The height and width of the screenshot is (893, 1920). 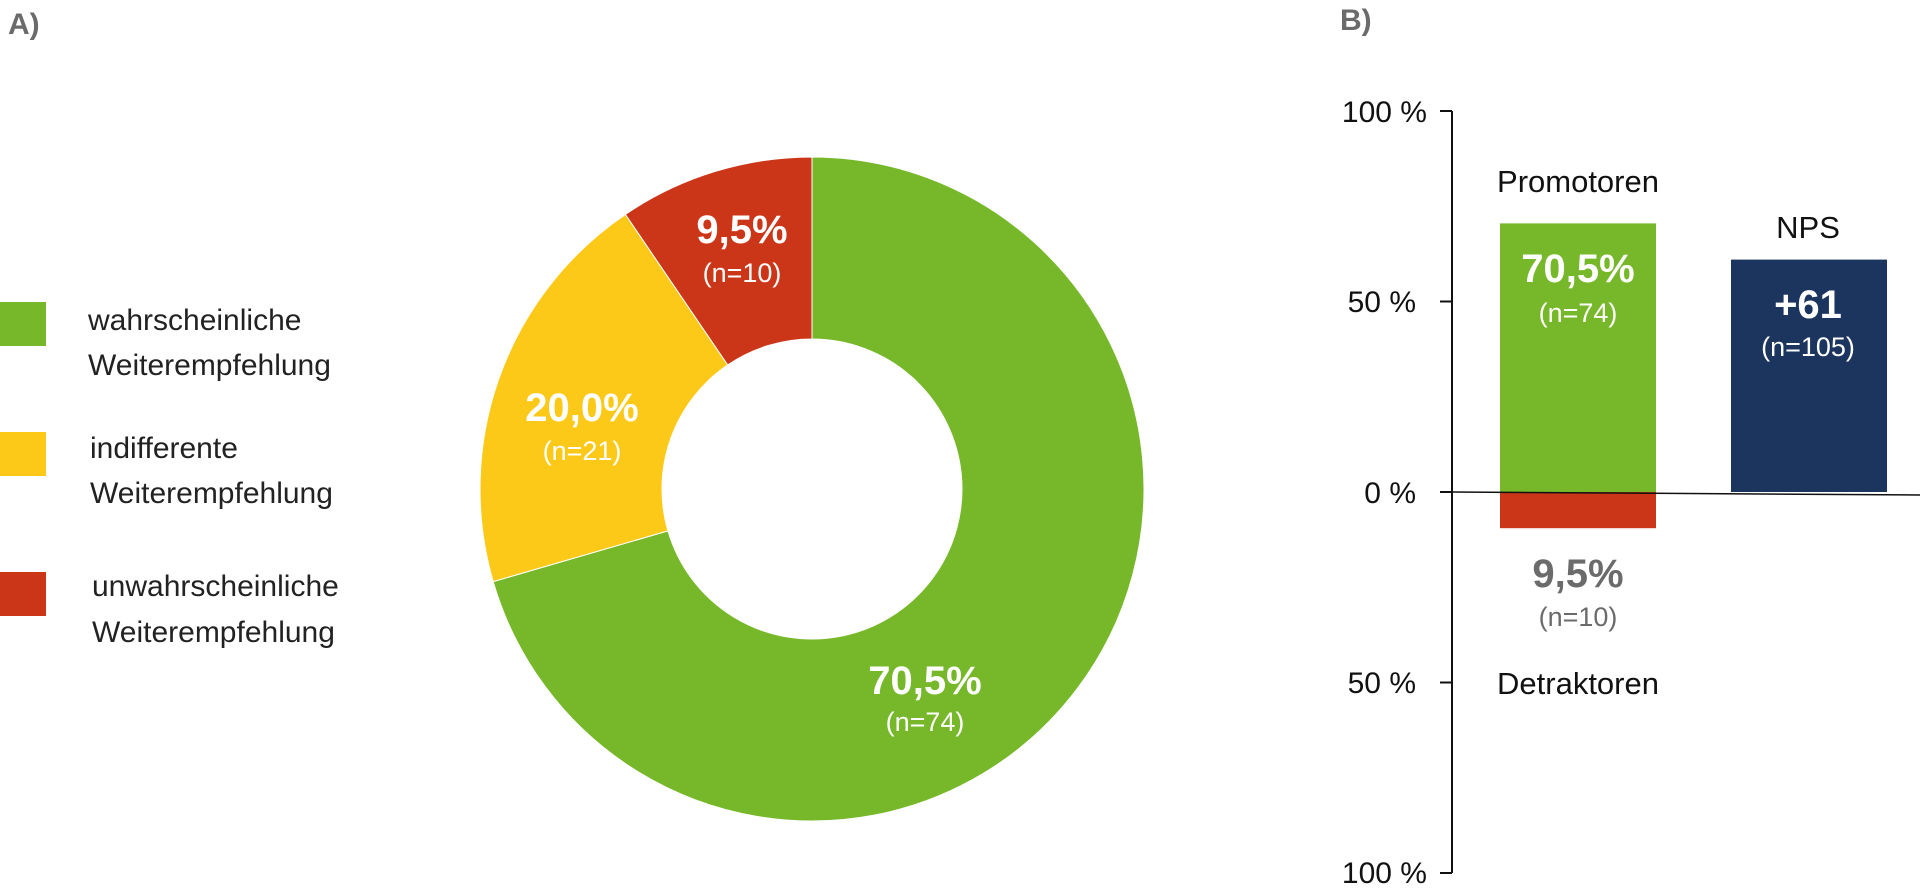 What do you see at coordinates (925, 722) in the screenshot?
I see `slice-count-label: (n=74)` at bounding box center [925, 722].